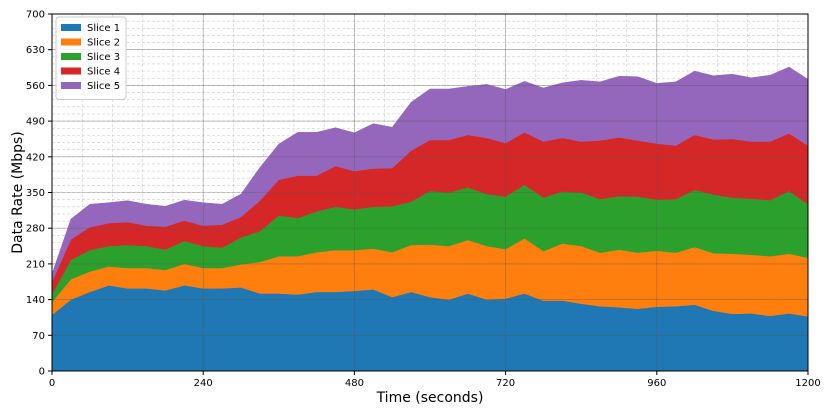 This screenshot has width=830, height=415. I want to click on x-tick-label: 240, so click(203, 383).